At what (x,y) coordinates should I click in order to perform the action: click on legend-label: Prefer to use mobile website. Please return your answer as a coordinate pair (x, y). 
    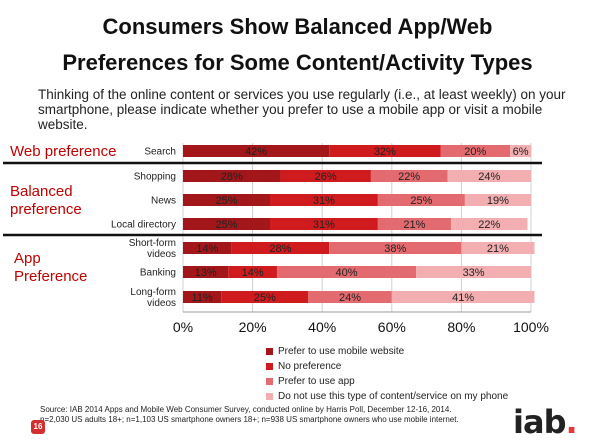
    Looking at the image, I should click on (341, 351).